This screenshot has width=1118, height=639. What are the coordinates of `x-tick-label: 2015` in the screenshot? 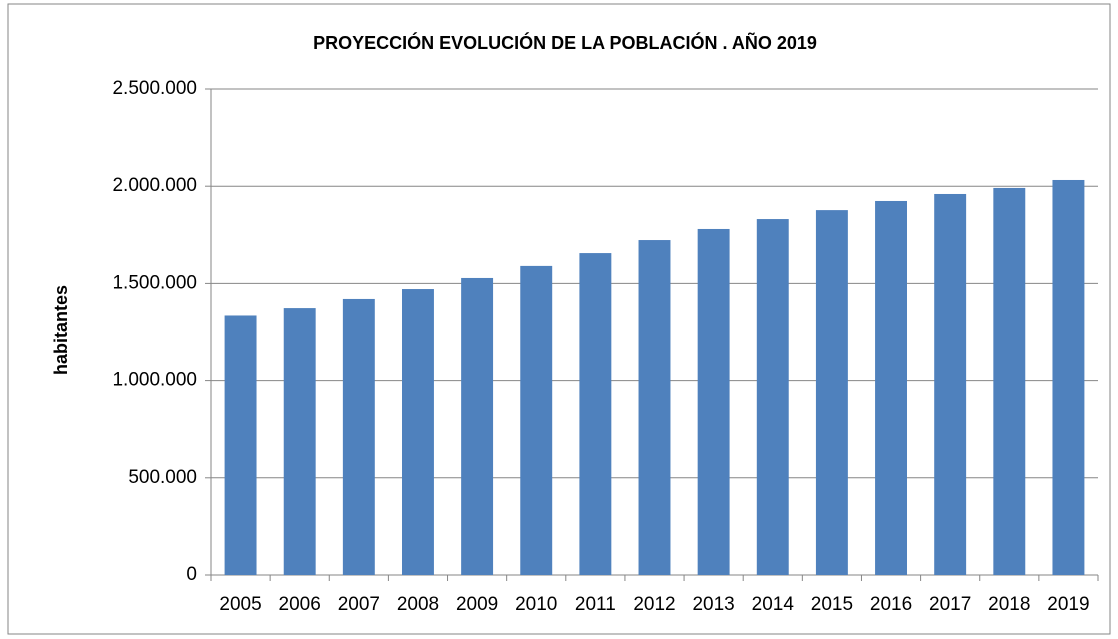 It's located at (832, 604).